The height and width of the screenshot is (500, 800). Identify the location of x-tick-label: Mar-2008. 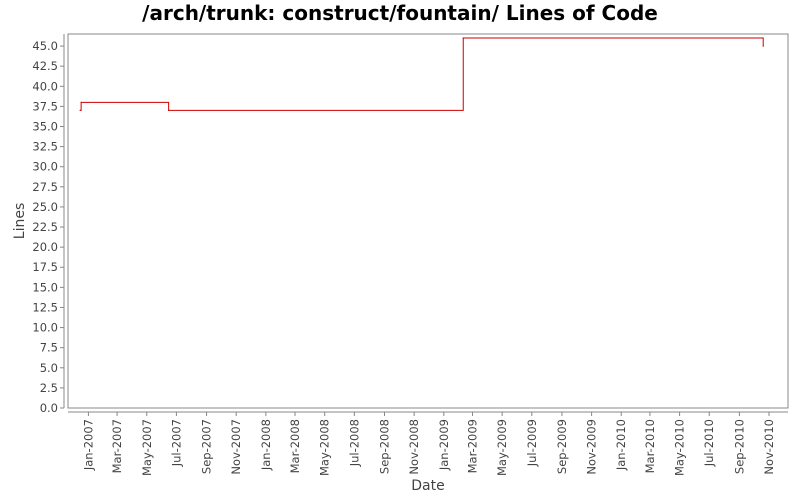
(295, 446).